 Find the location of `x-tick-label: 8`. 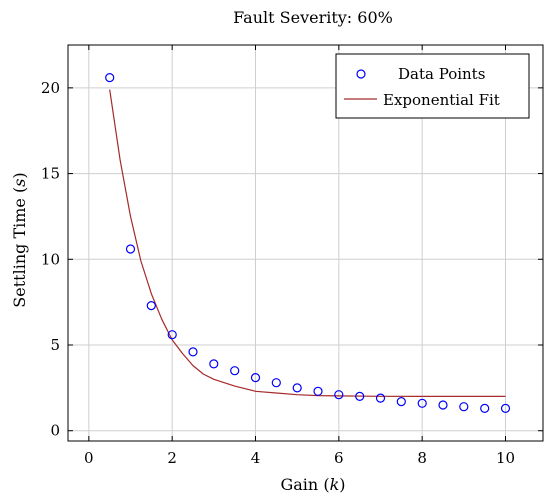

x-tick-label: 8 is located at coordinates (422, 458).